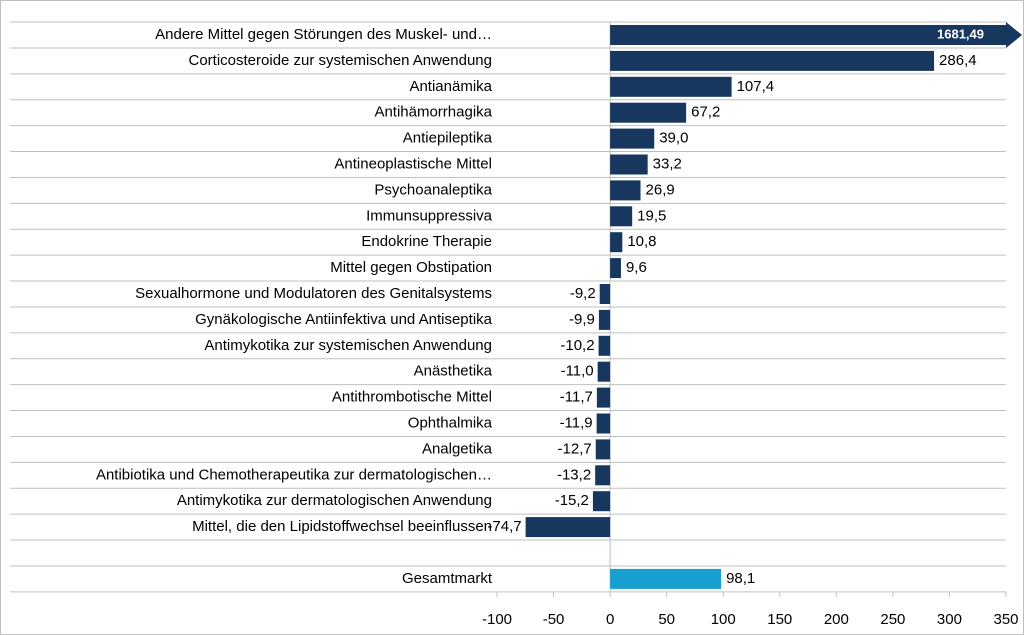 The image size is (1024, 635). Describe the element at coordinates (666, 619) in the screenshot. I see `x-tick-label: 50` at that location.